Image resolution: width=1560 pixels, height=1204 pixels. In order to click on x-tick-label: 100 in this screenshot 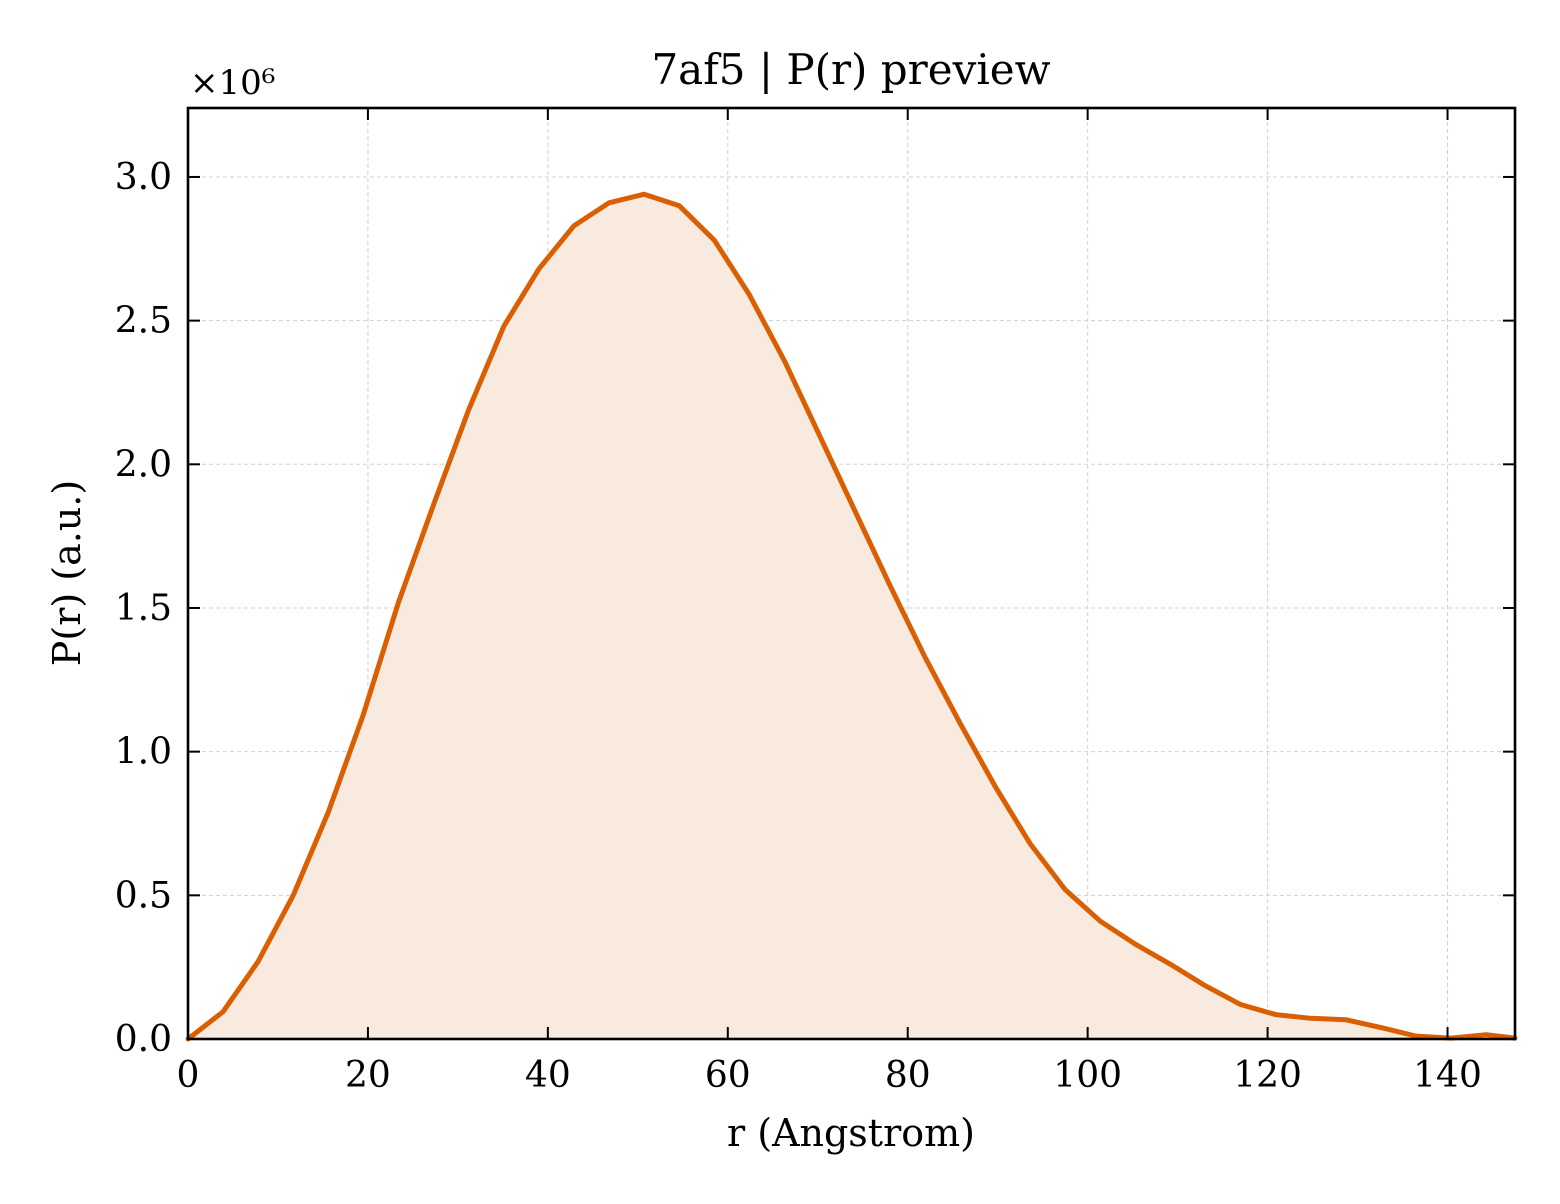, I will do `click(1087, 1075)`.